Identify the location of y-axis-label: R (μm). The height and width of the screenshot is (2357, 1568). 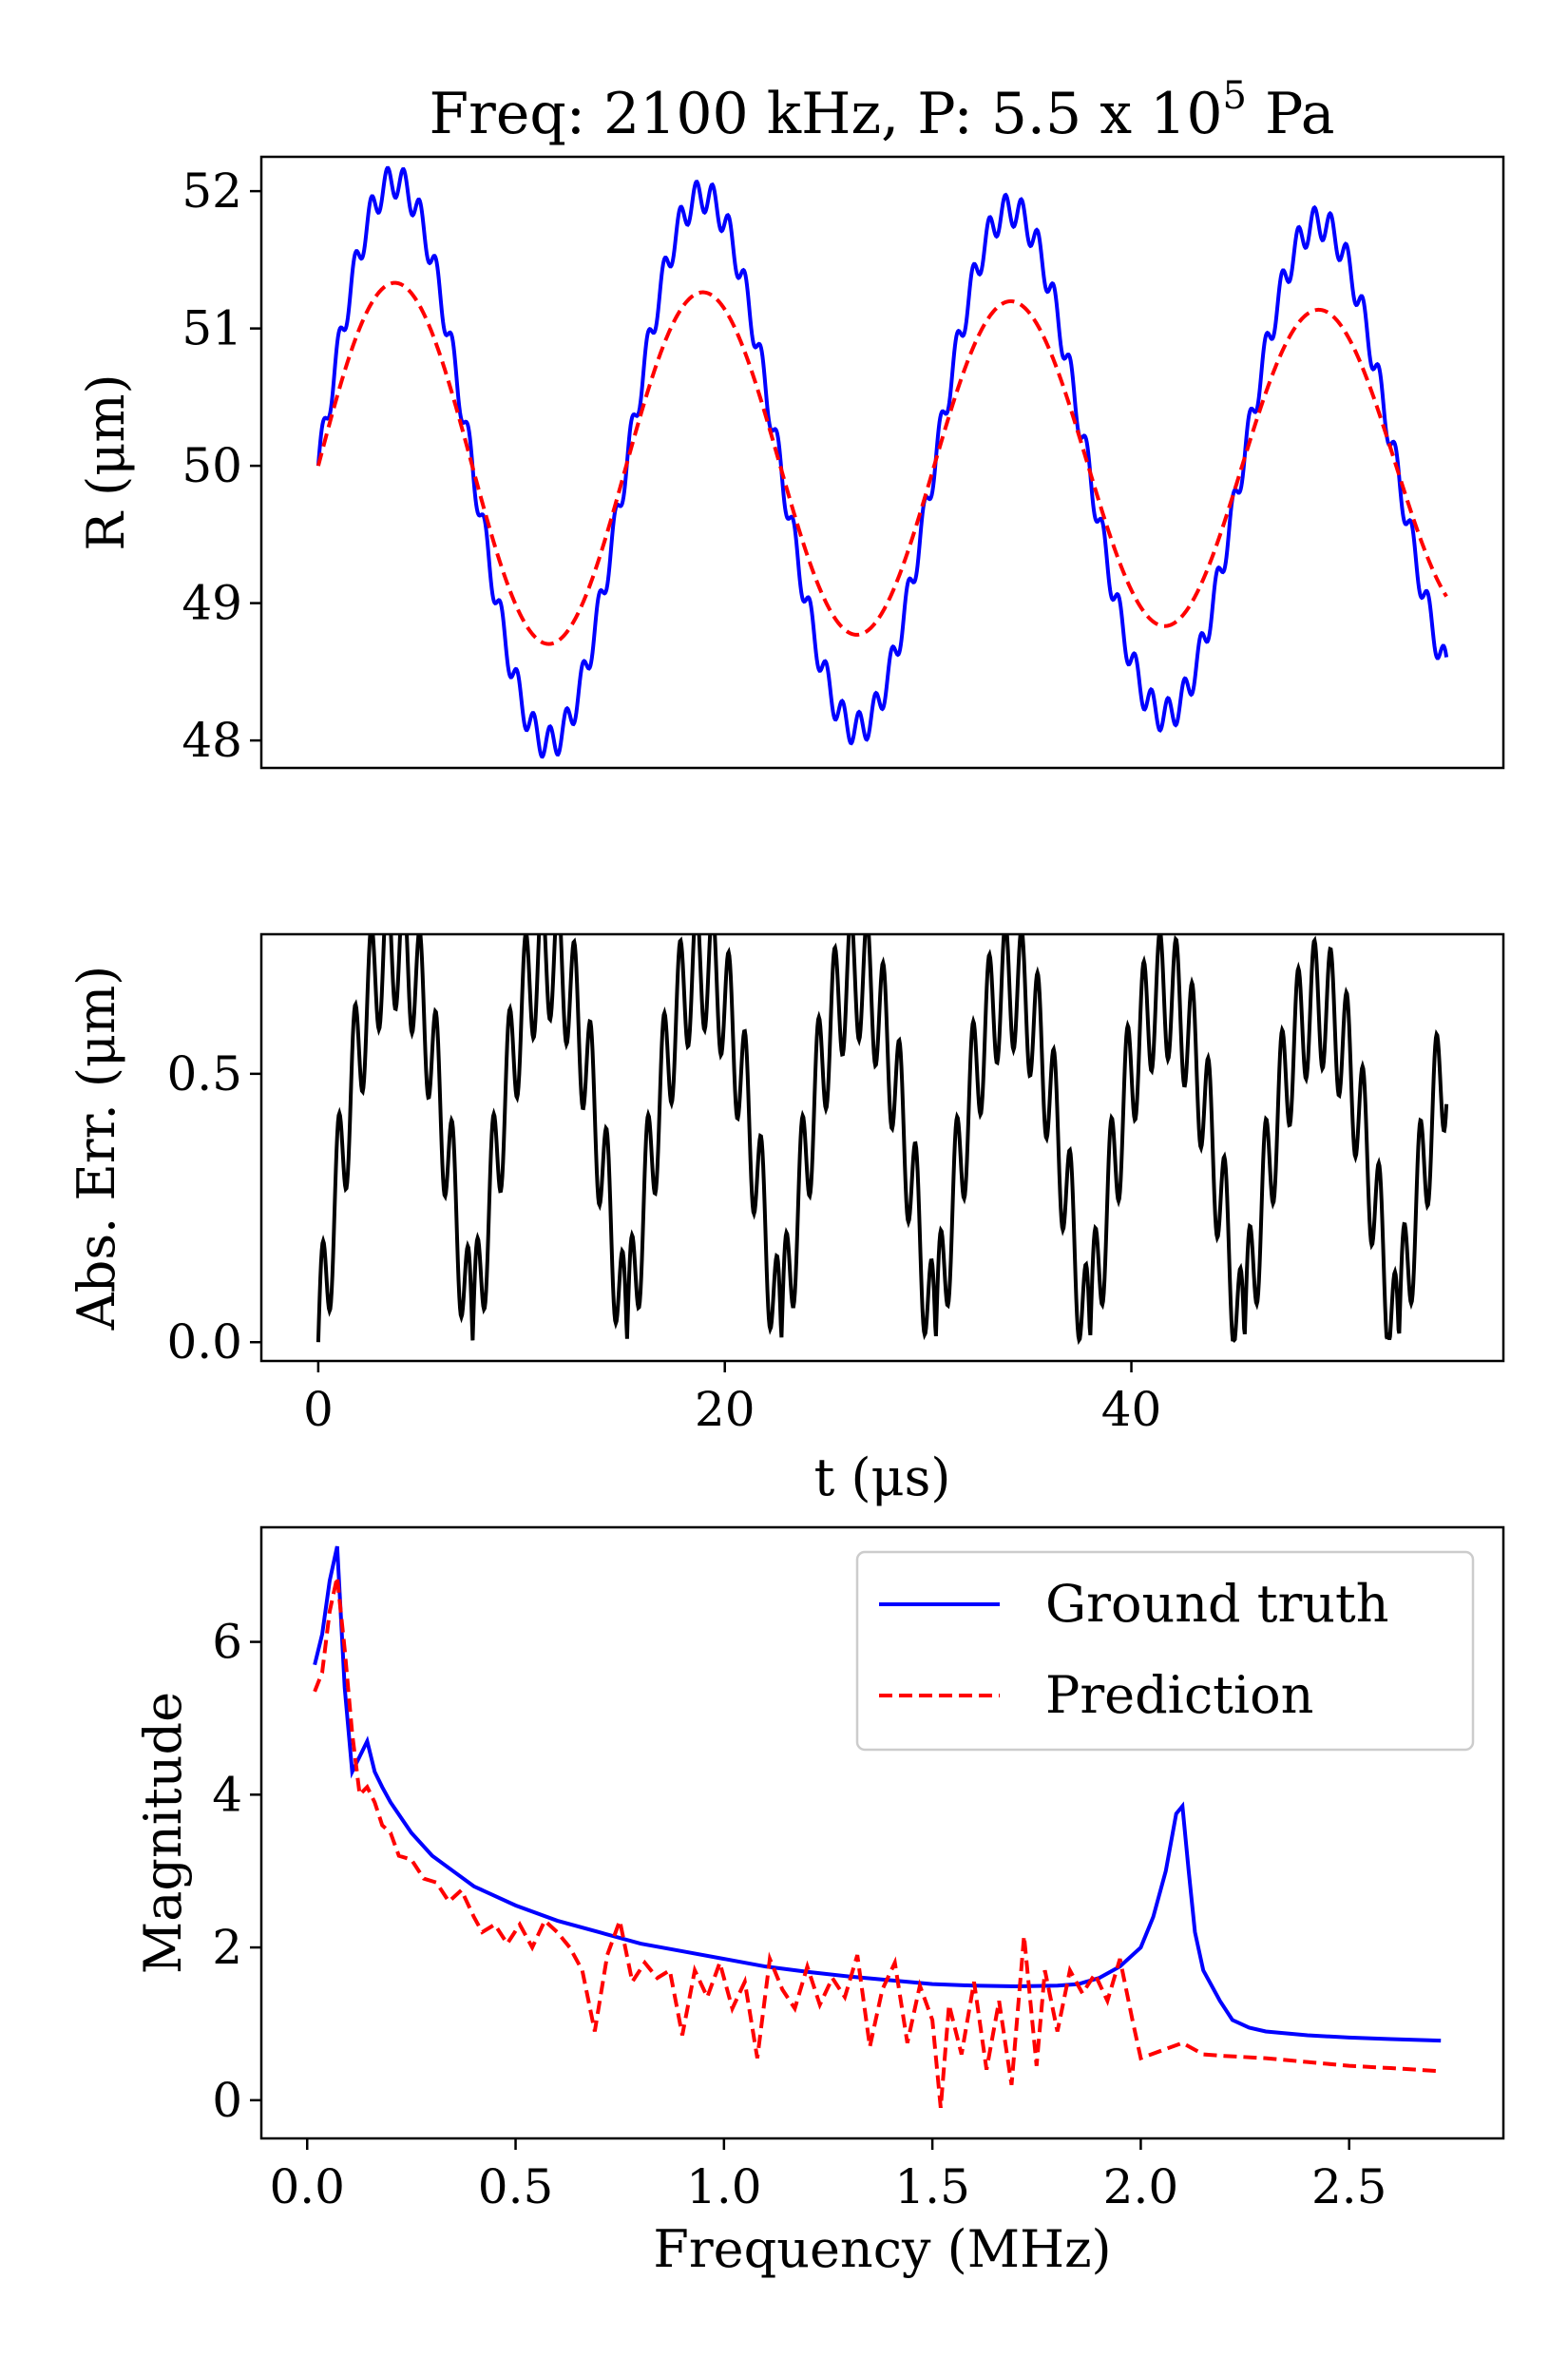
(106, 462).